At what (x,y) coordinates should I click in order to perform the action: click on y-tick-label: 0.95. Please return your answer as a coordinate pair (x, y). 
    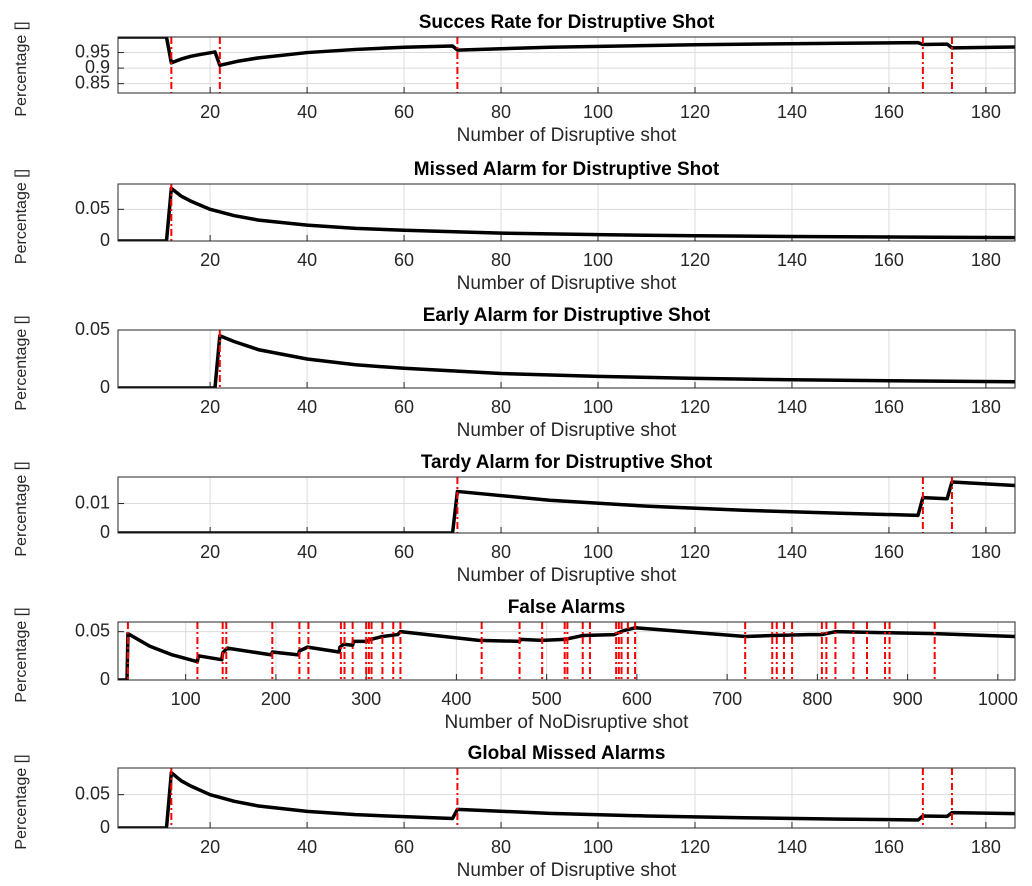
    Looking at the image, I should click on (92, 51).